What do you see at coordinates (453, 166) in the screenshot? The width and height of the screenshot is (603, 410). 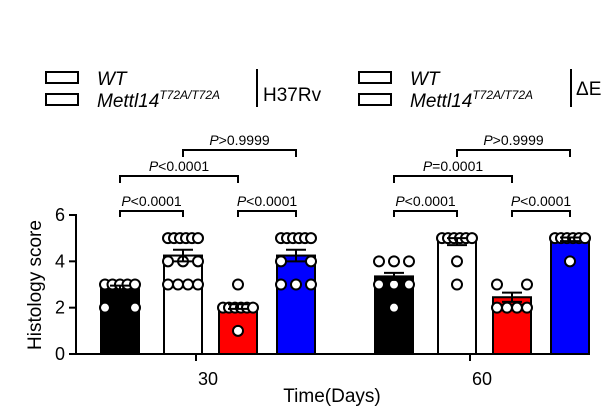 I see `comparison-label: P=0.0001` at bounding box center [453, 166].